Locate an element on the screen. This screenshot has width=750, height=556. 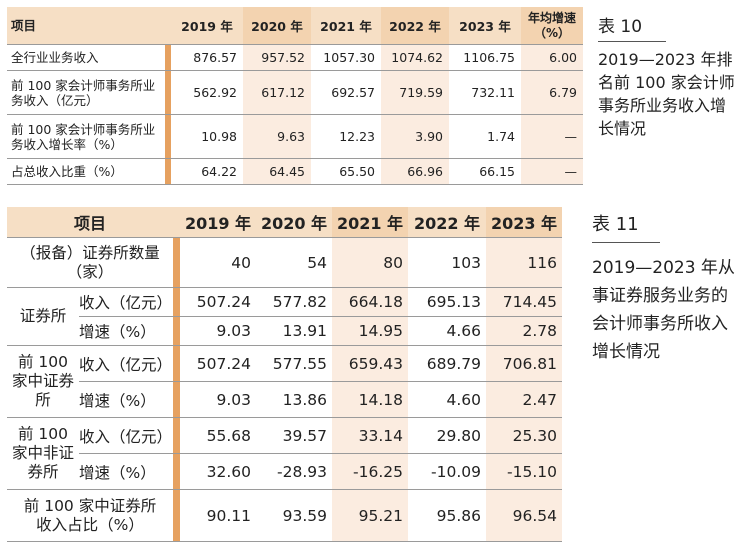
cell: 13.86 is located at coordinates (294, 399).